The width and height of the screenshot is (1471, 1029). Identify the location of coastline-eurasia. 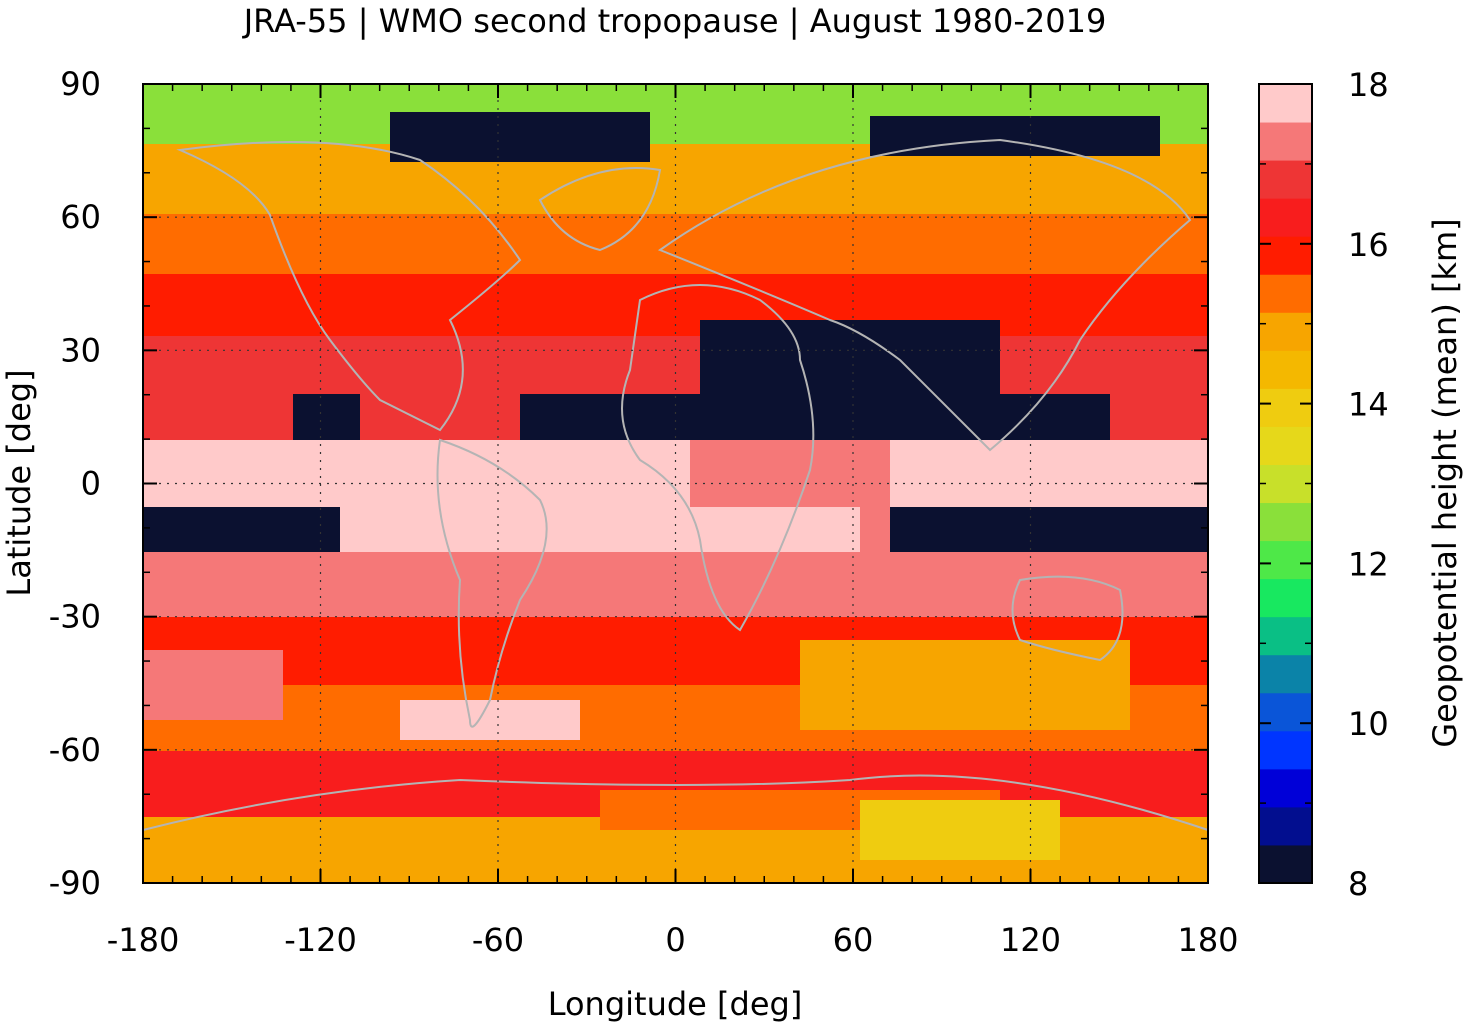
(924, 295).